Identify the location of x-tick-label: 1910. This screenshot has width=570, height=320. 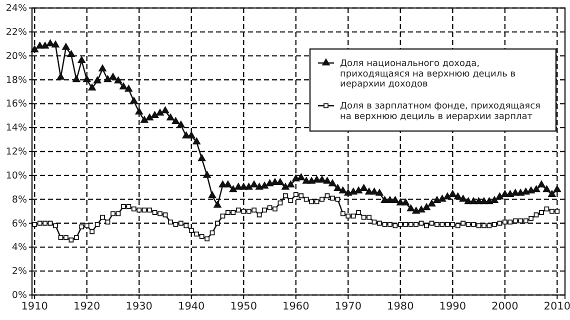
(34, 306).